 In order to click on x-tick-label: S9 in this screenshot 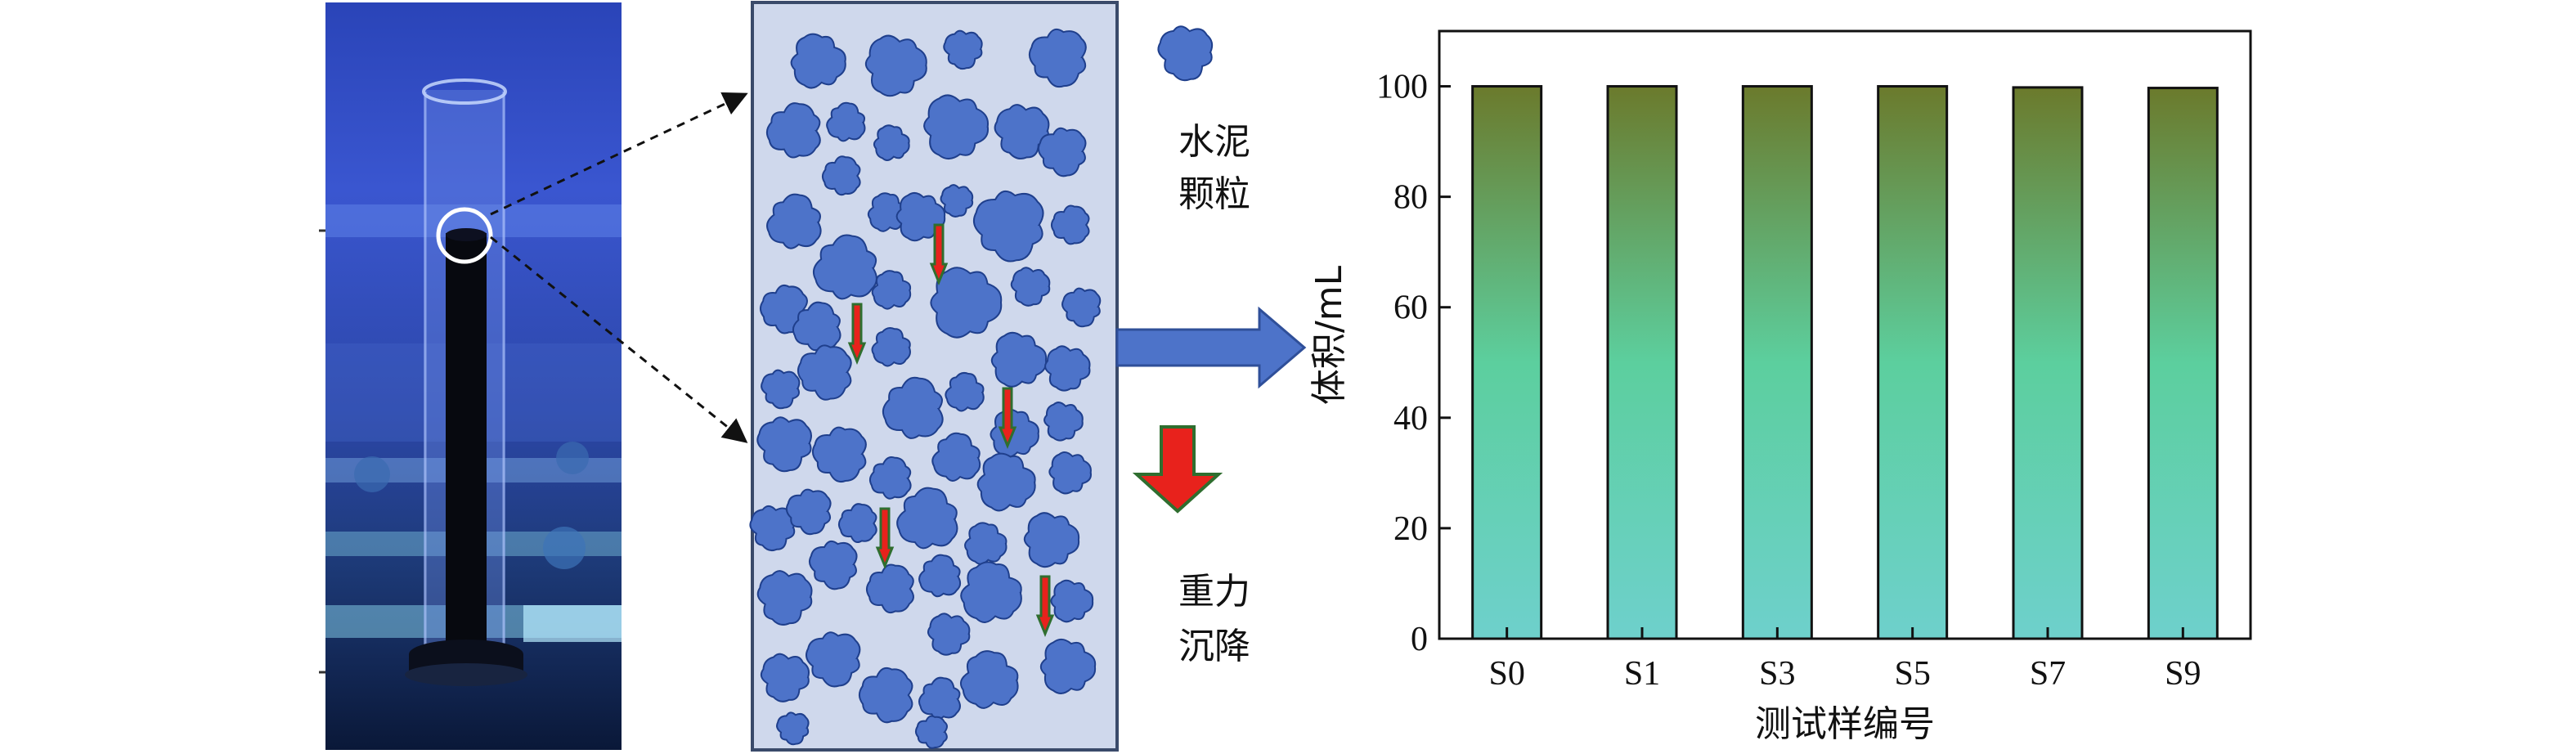, I will do `click(2183, 674)`.